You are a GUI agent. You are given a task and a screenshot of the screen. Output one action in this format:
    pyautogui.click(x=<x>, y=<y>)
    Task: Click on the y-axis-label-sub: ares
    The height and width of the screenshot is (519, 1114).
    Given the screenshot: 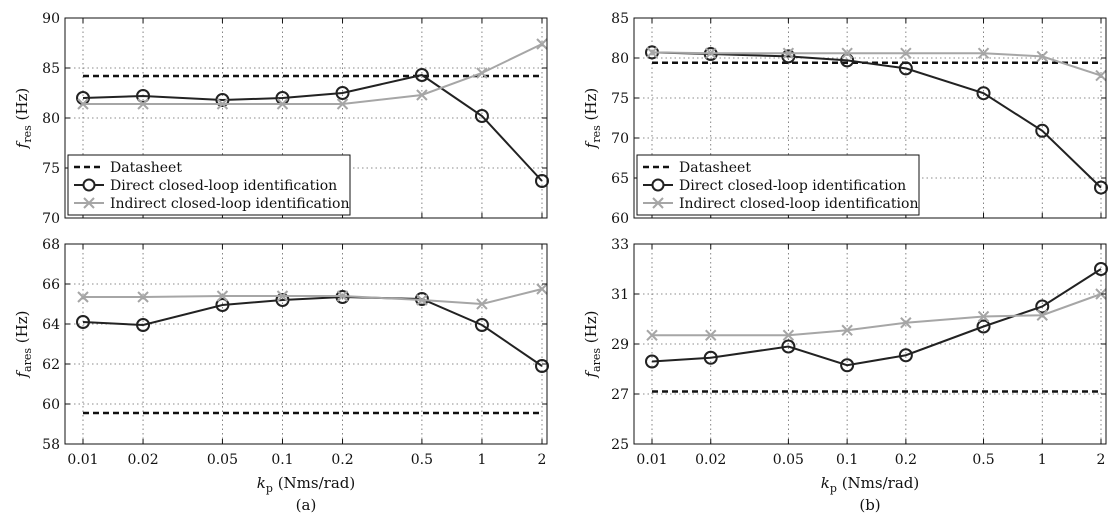 What is the action you would take?
    pyautogui.click(x=27, y=360)
    